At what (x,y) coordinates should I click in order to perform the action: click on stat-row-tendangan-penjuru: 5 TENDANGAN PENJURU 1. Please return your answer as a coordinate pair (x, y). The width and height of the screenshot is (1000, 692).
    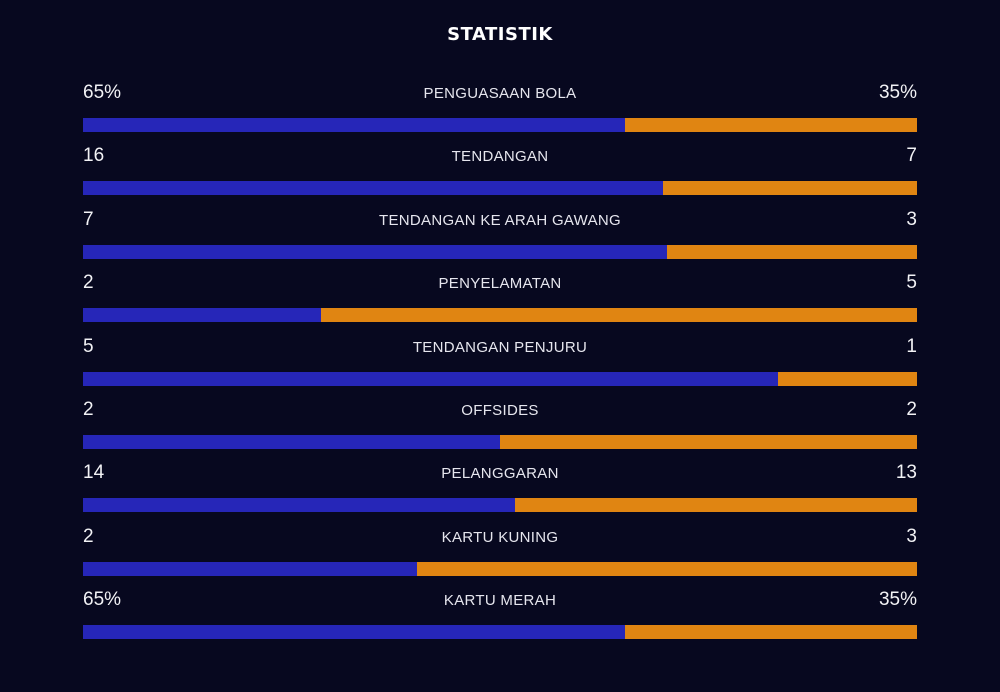
    Looking at the image, I should click on (500, 365).